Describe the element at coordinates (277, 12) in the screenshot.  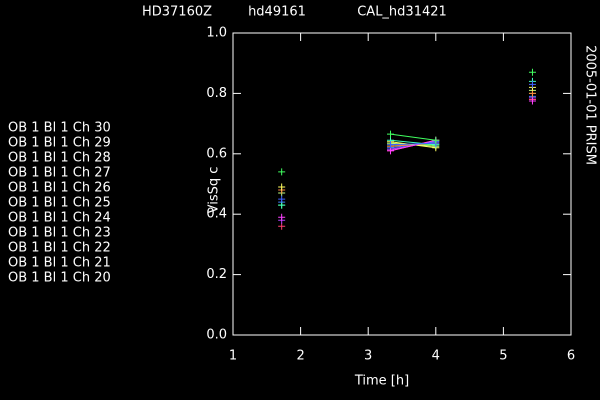
I see `title: hd49161` at that location.